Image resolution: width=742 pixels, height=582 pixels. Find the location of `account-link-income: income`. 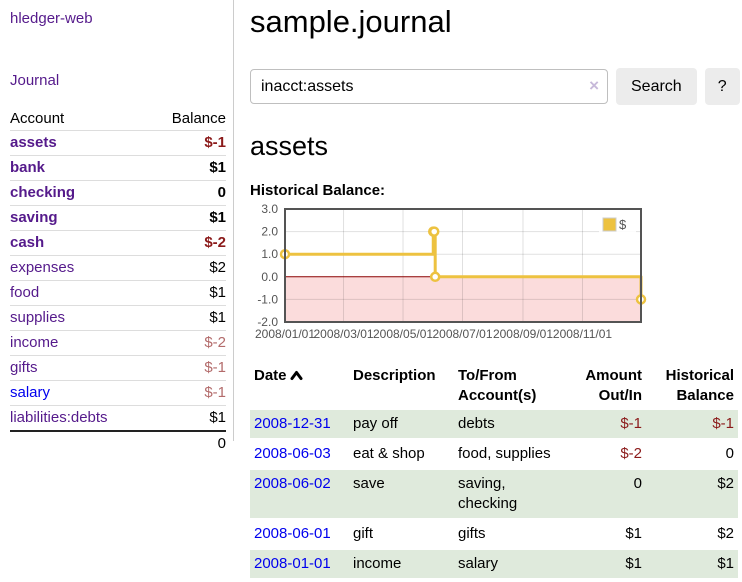

account-link-income: income is located at coordinates (34, 342).